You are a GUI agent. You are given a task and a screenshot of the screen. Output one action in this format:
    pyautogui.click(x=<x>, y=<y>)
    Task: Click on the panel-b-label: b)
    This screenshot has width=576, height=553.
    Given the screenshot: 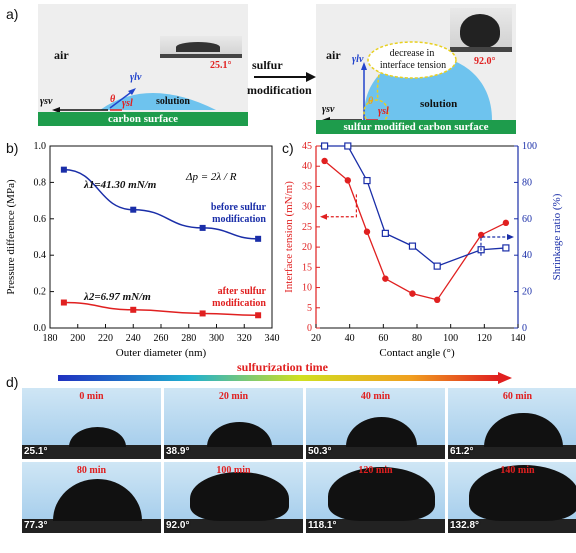 What is the action you would take?
    pyautogui.click(x=12, y=148)
    